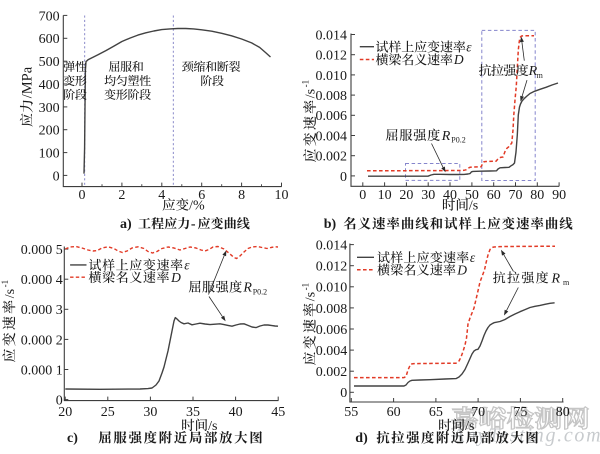 Image resolution: width=600 pixels, height=454 pixels. I want to click on svg-text: 35, so click(193, 412).